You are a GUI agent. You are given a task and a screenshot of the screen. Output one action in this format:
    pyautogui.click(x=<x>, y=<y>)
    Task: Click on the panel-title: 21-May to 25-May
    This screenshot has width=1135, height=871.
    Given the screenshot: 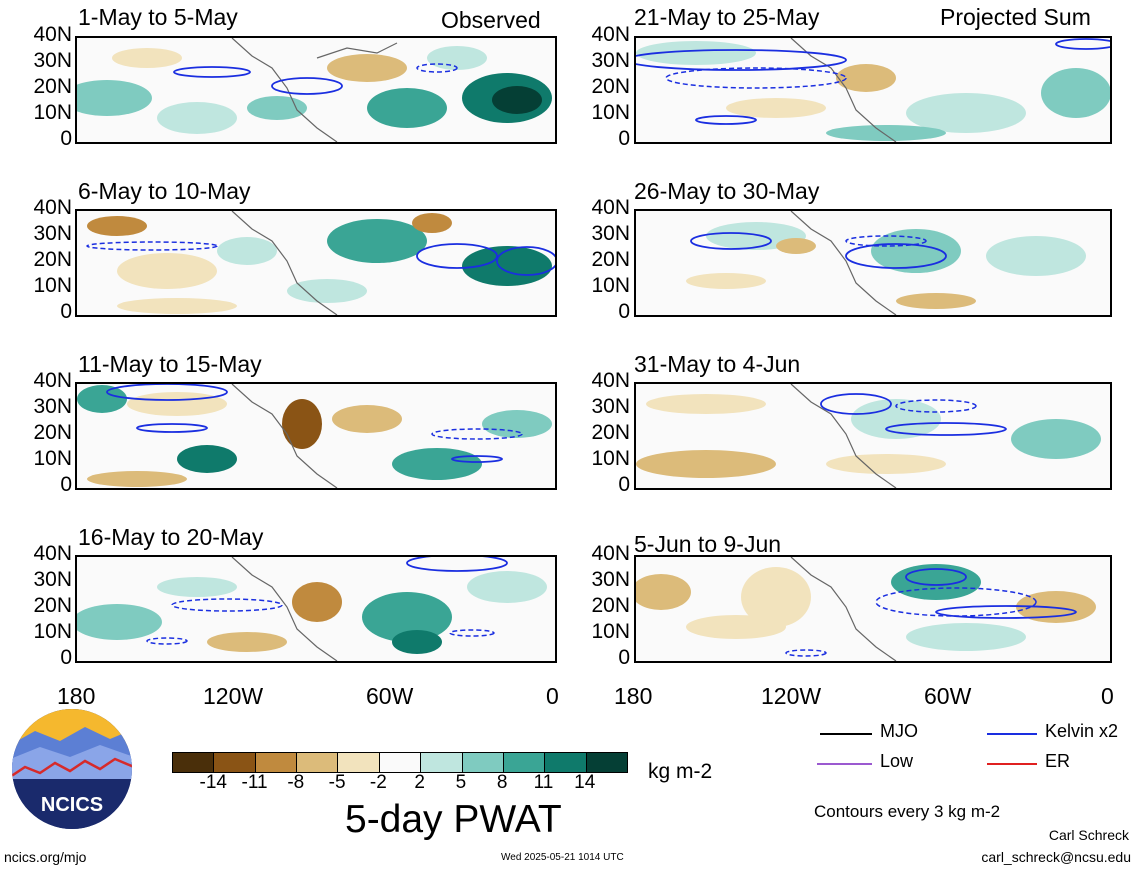 What is the action you would take?
    pyautogui.click(x=727, y=17)
    